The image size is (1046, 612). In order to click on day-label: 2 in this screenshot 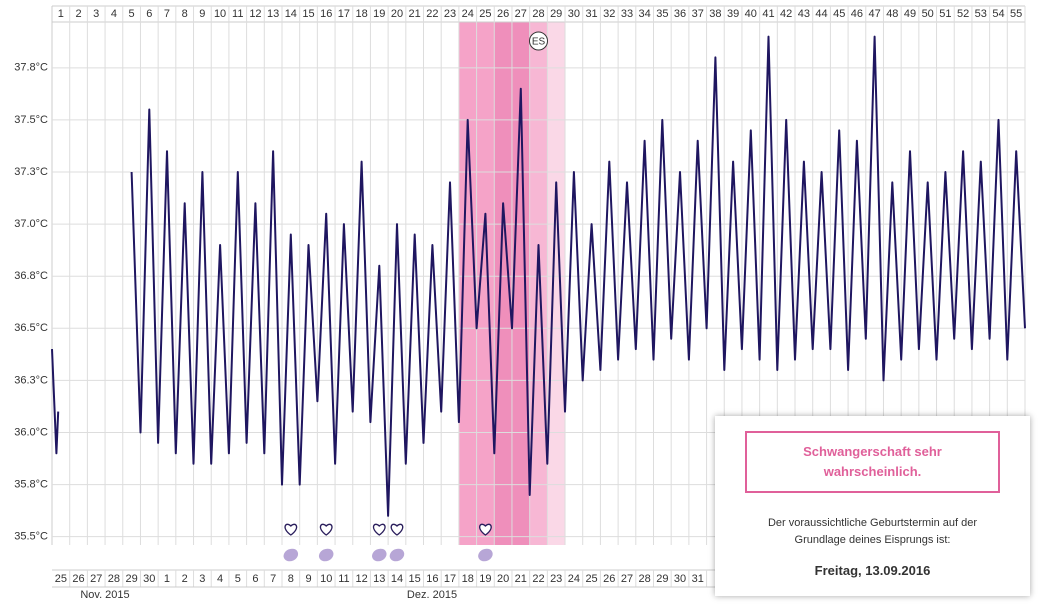, I will do `click(78, 14)`.